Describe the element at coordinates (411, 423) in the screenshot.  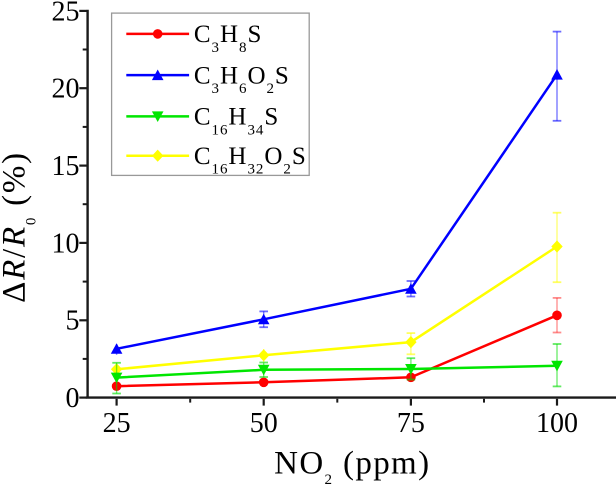
I see `svg-text: 75` at that location.